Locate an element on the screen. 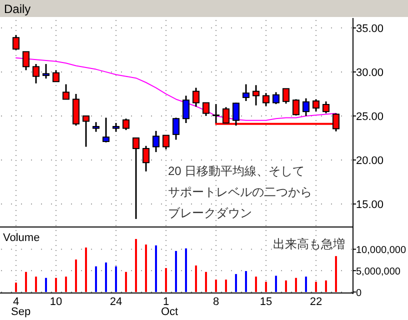  x-tick-label: 24 is located at coordinates (116, 302).